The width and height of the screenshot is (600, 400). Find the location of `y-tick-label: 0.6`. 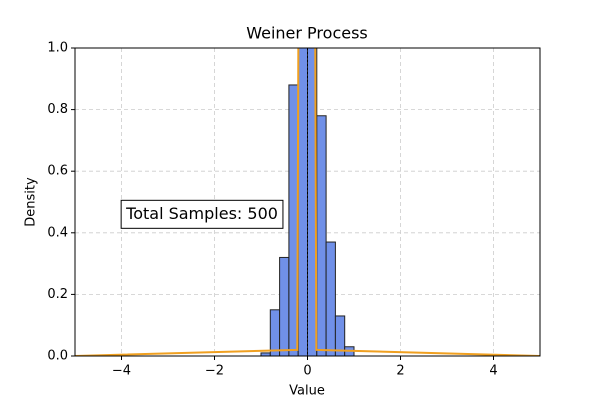

y-tick-label: 0.6 is located at coordinates (57, 171).